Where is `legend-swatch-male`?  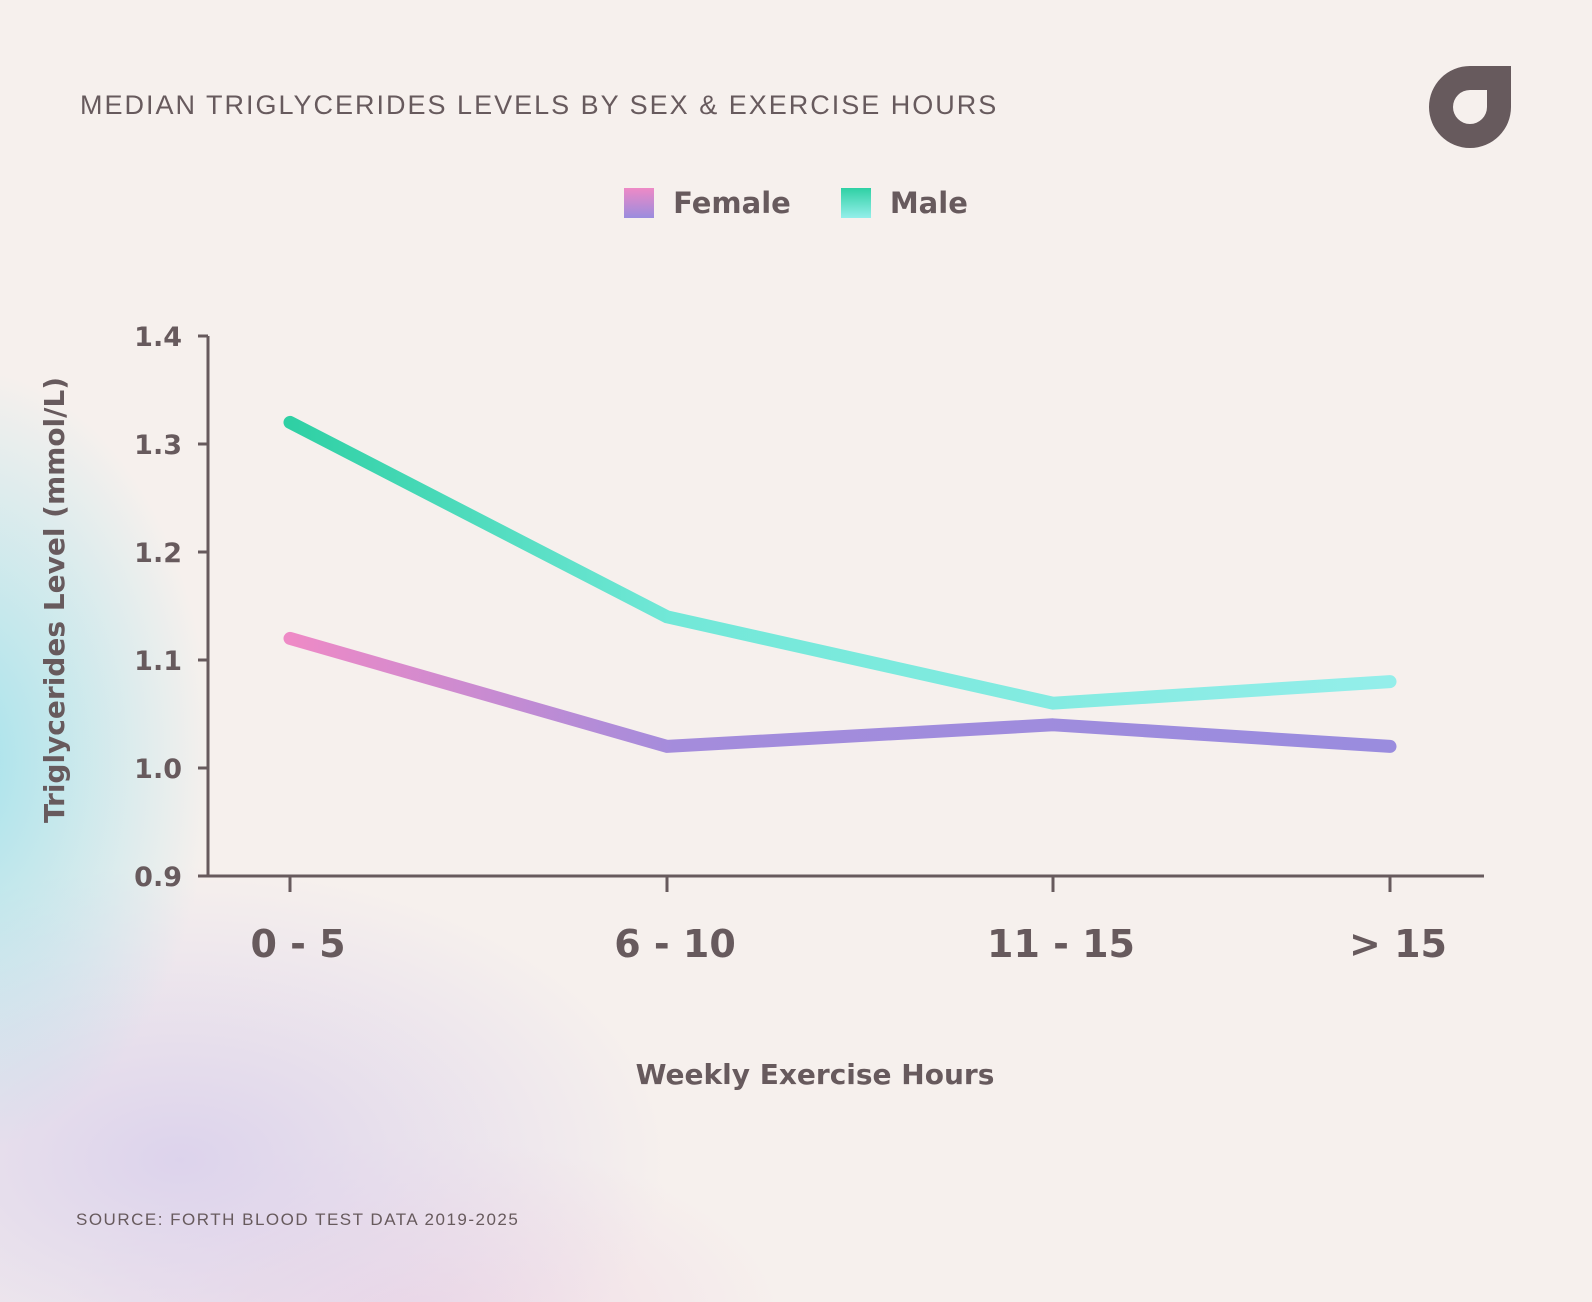
legend-swatch-male is located at coordinates (855, 203).